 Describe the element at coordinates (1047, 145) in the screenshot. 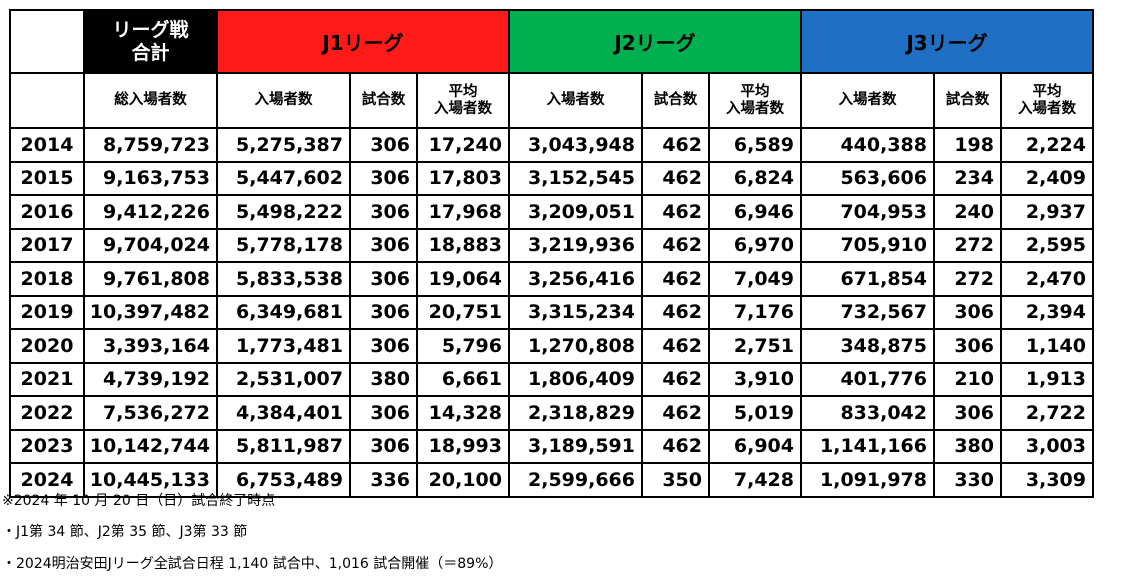

I see `value-cell: 2,224` at that location.